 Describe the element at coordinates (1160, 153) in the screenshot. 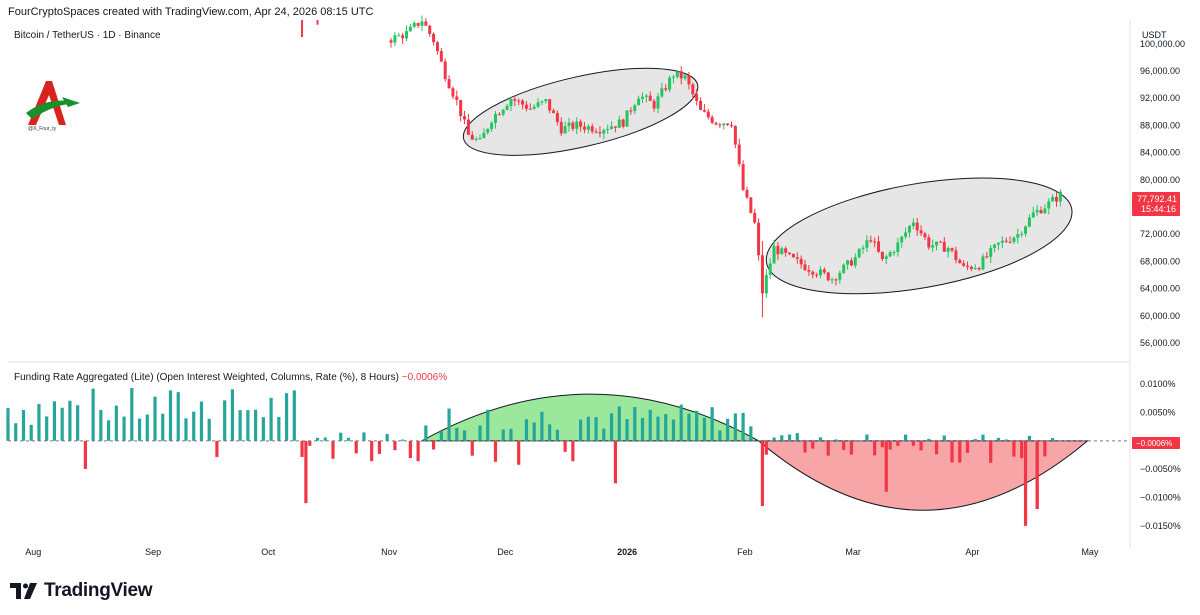

I see `price-tick-label: 84,000.00` at that location.